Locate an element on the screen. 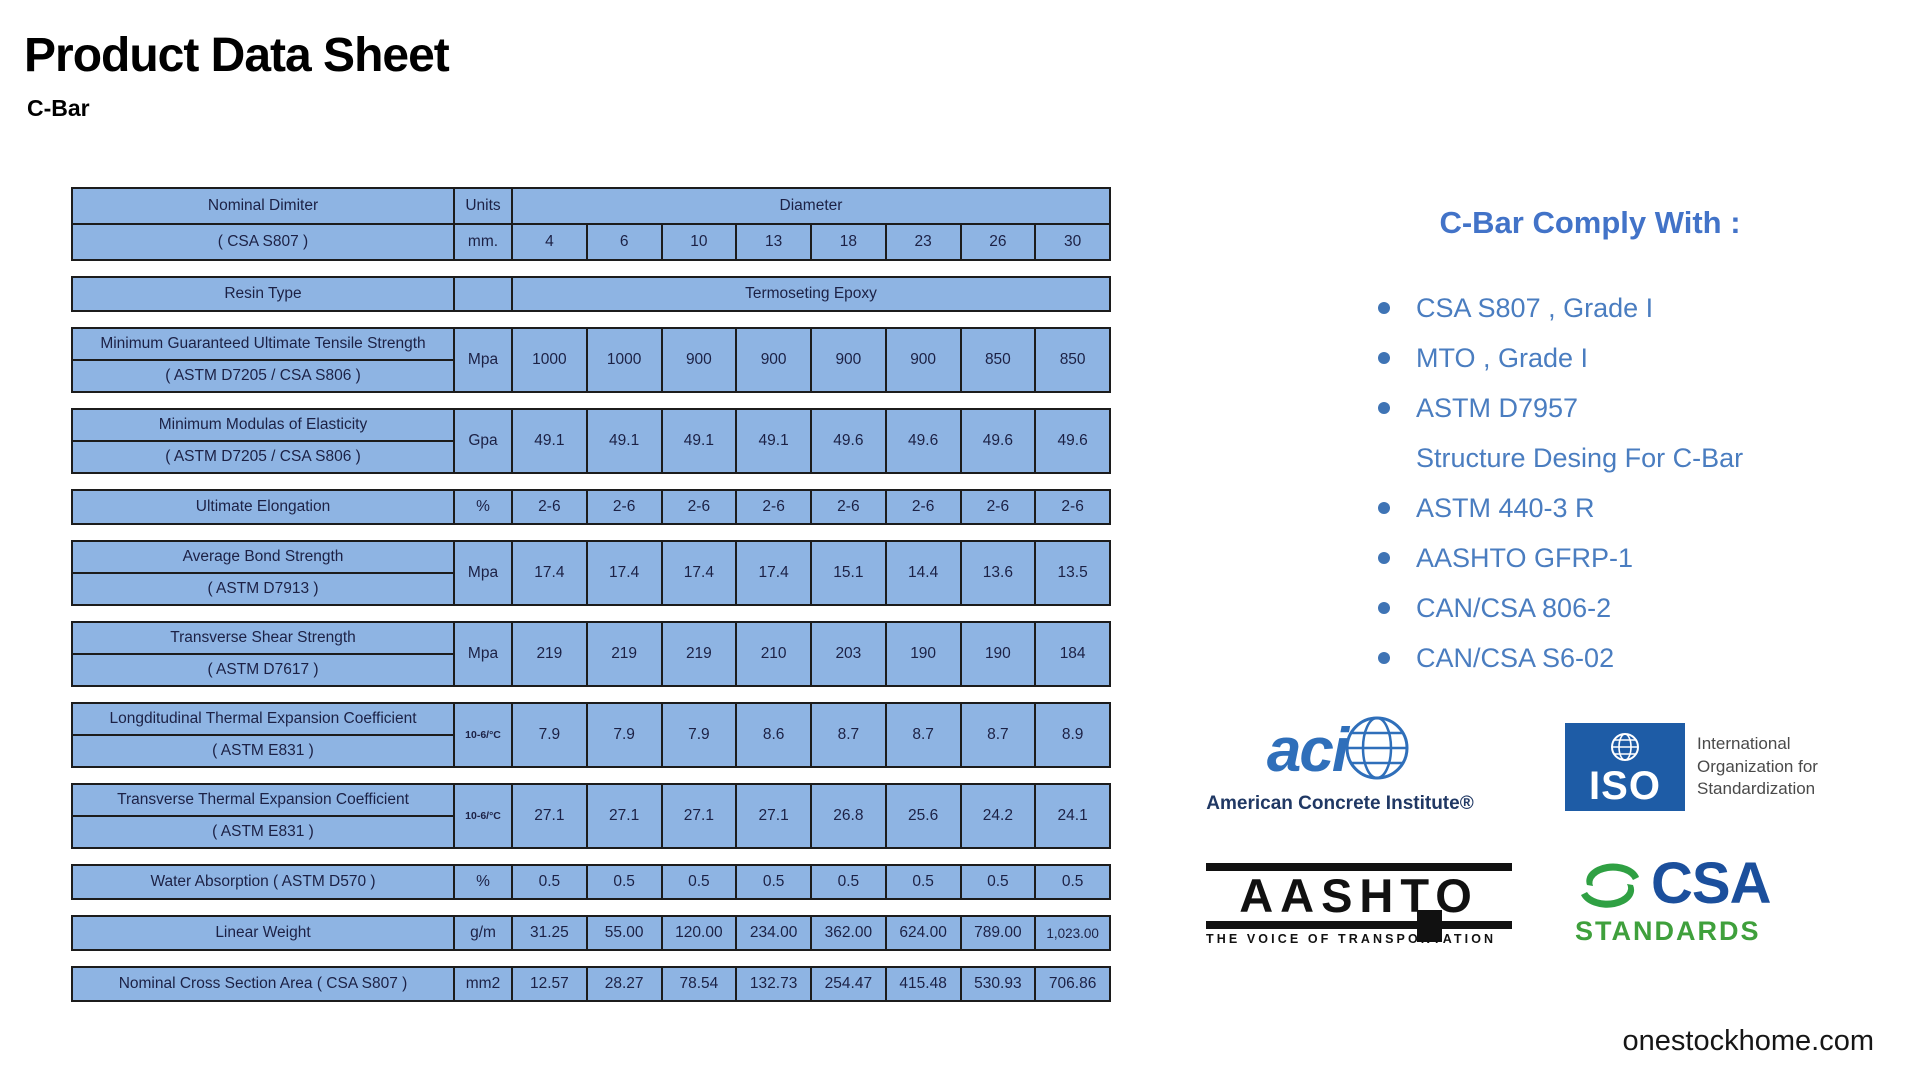  csa-swoosh-icon is located at coordinates (1610, 883).